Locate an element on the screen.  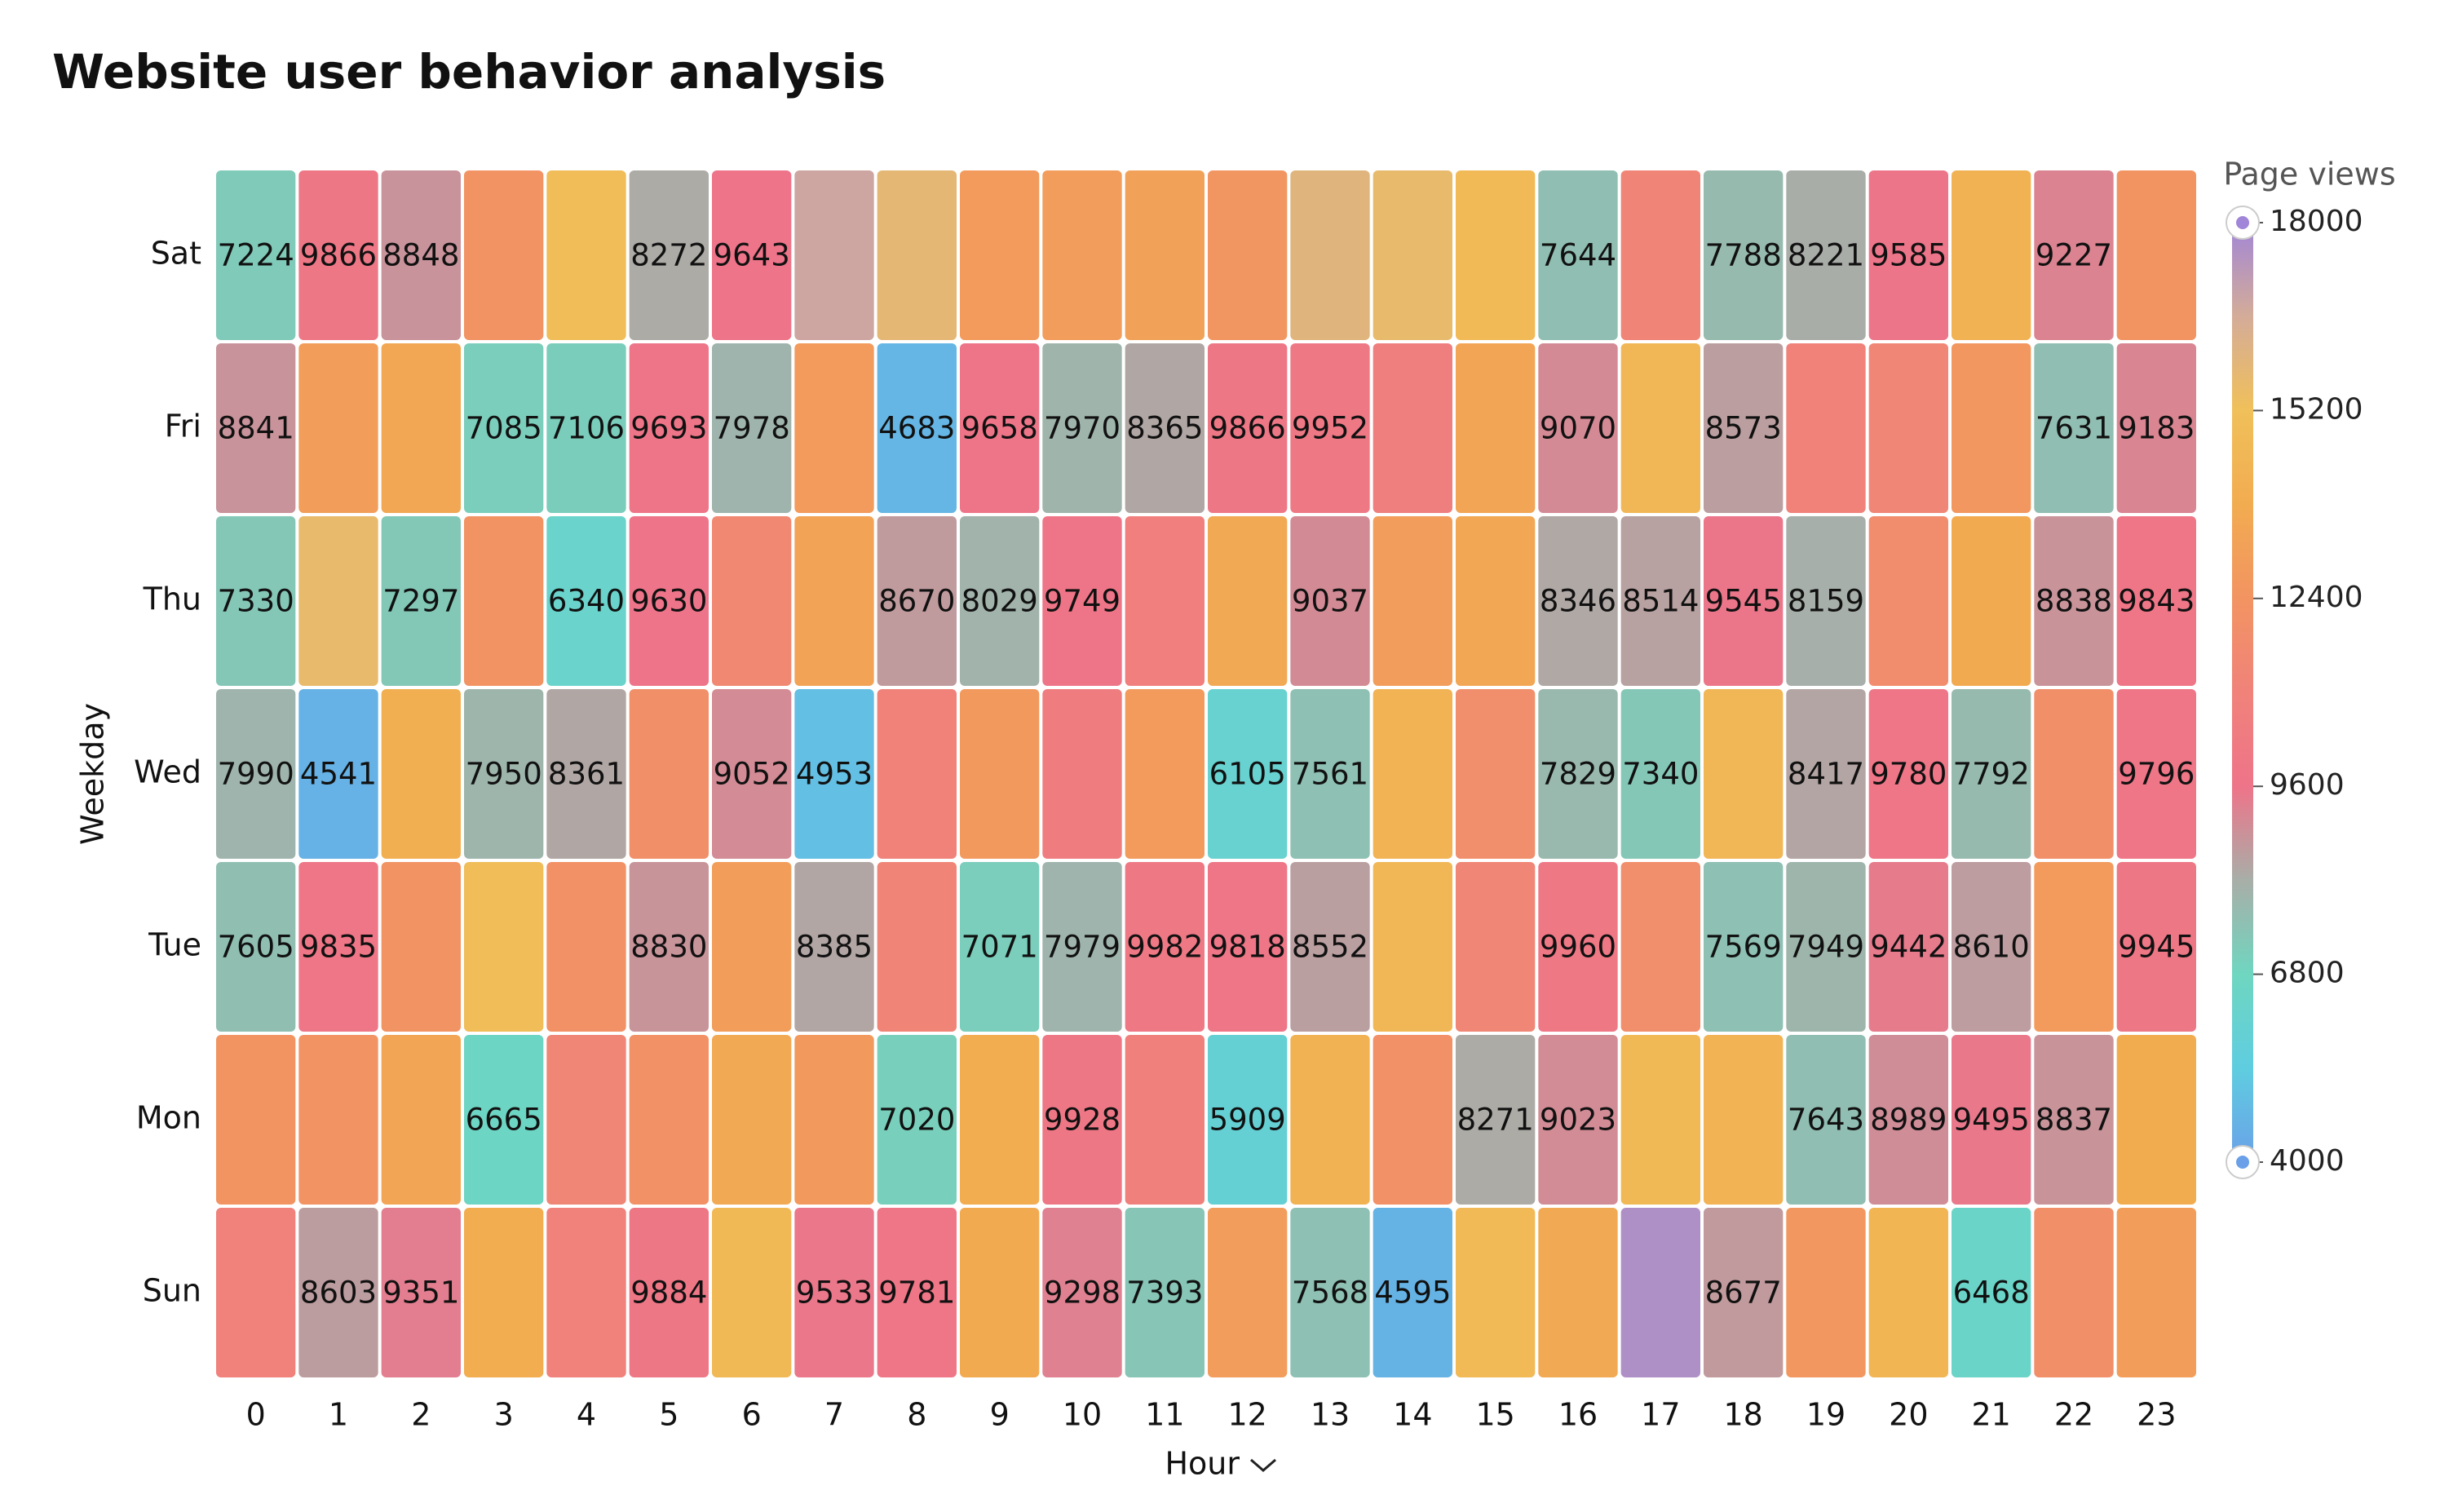
cell-label: 9928 is located at coordinates (1083, 1120).